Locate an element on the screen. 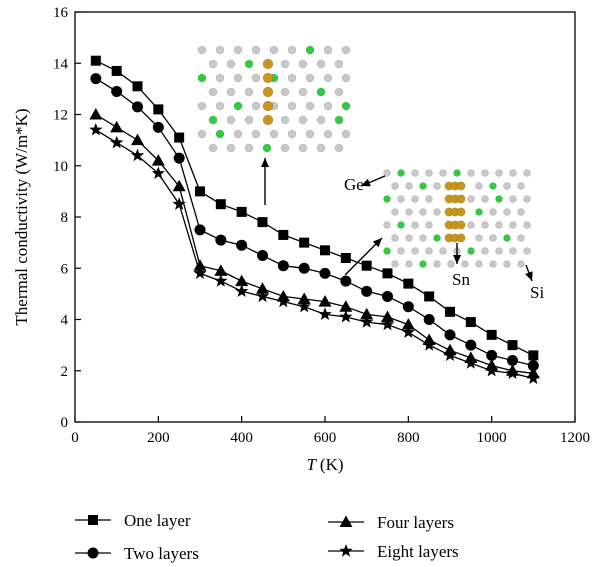  x-axis-unit: (K) is located at coordinates (332, 464).